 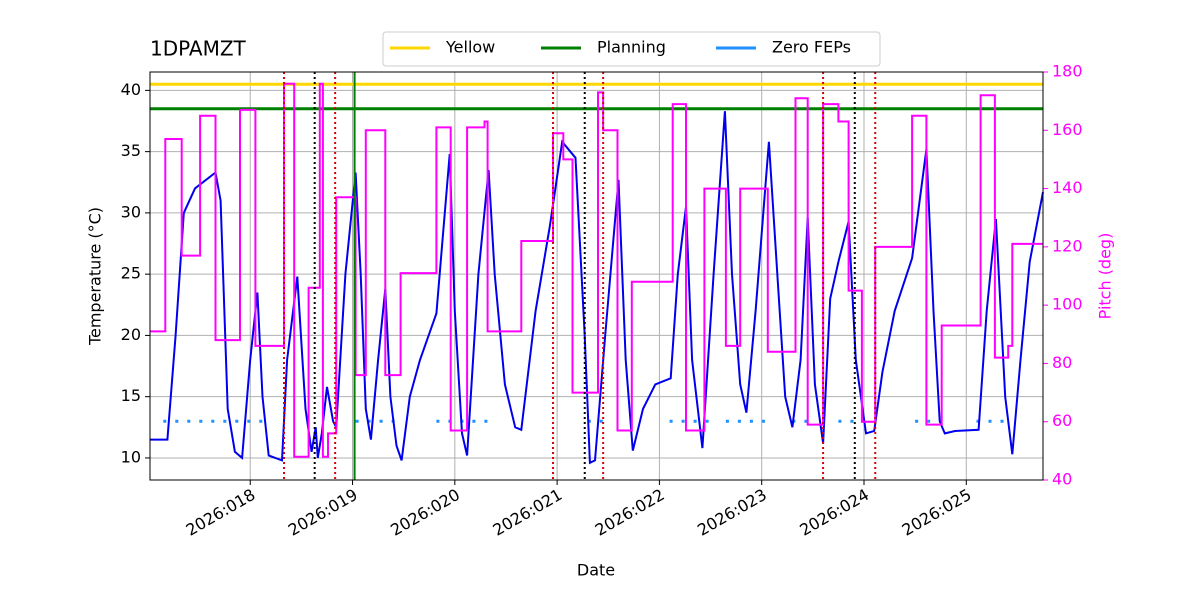 What do you see at coordinates (131, 456) in the screenshot?
I see `y-tick-label: 10` at bounding box center [131, 456].